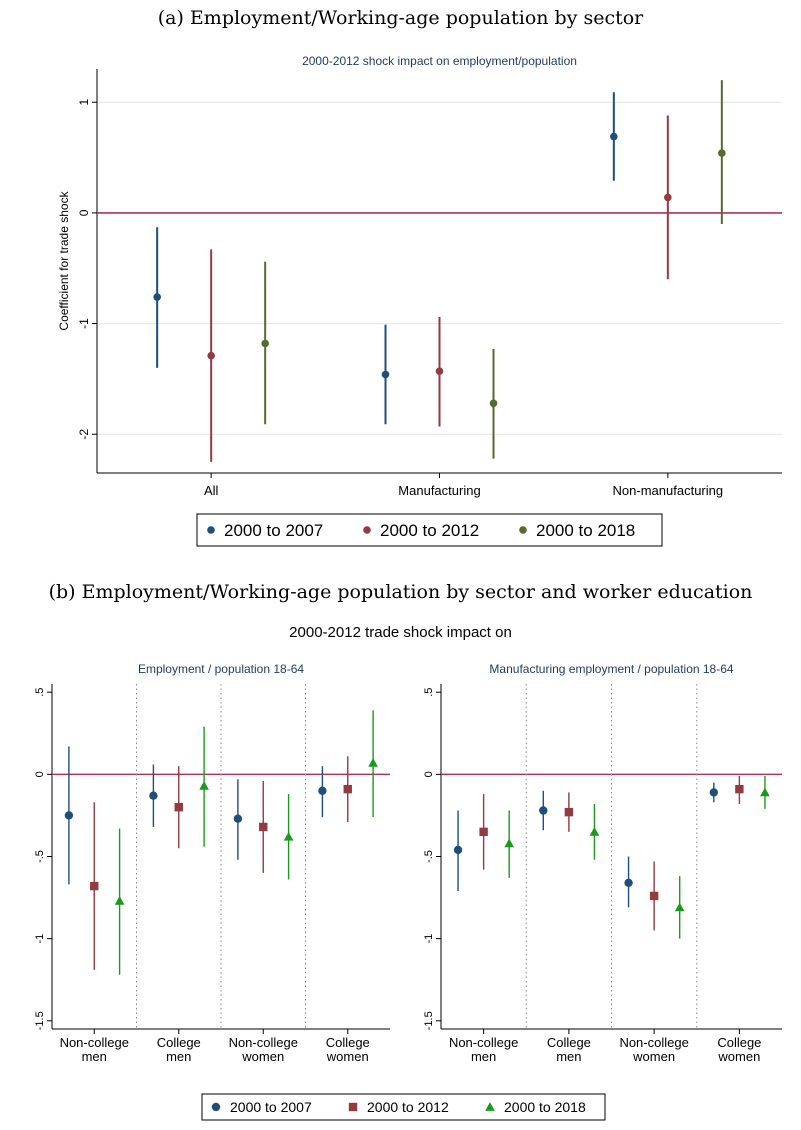 Image resolution: width=801 pixels, height=1130 pixels. I want to click on chart-b-left-xtick-label: College men, so click(179, 1049).